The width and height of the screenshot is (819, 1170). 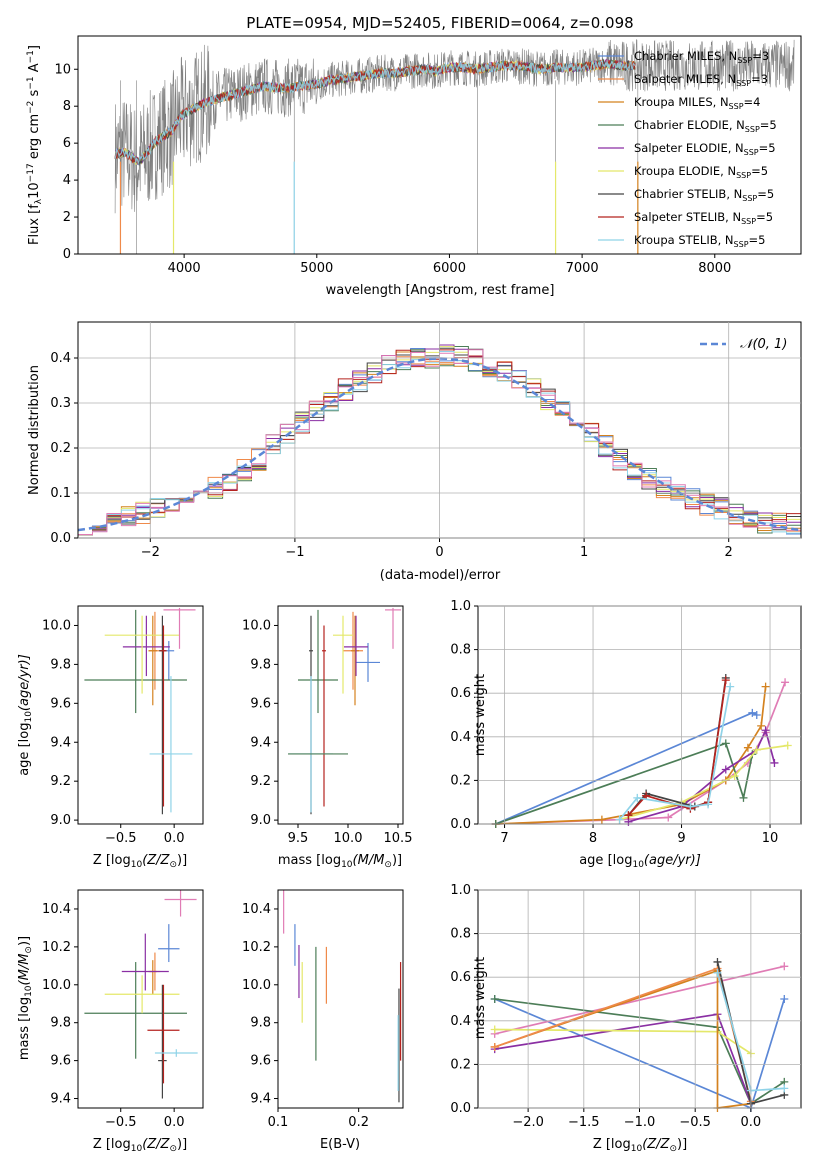 I want to click on legend-label: Chabrier MILES, NSSP=3, so click(x=701, y=57).